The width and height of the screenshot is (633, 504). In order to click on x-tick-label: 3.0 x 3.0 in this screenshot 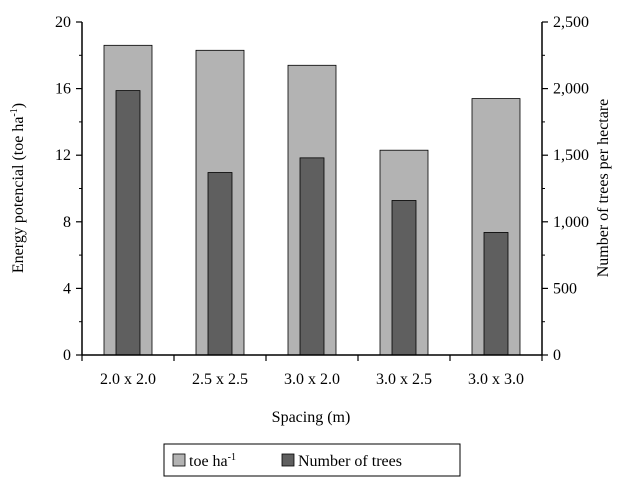, I will do `click(496, 379)`.